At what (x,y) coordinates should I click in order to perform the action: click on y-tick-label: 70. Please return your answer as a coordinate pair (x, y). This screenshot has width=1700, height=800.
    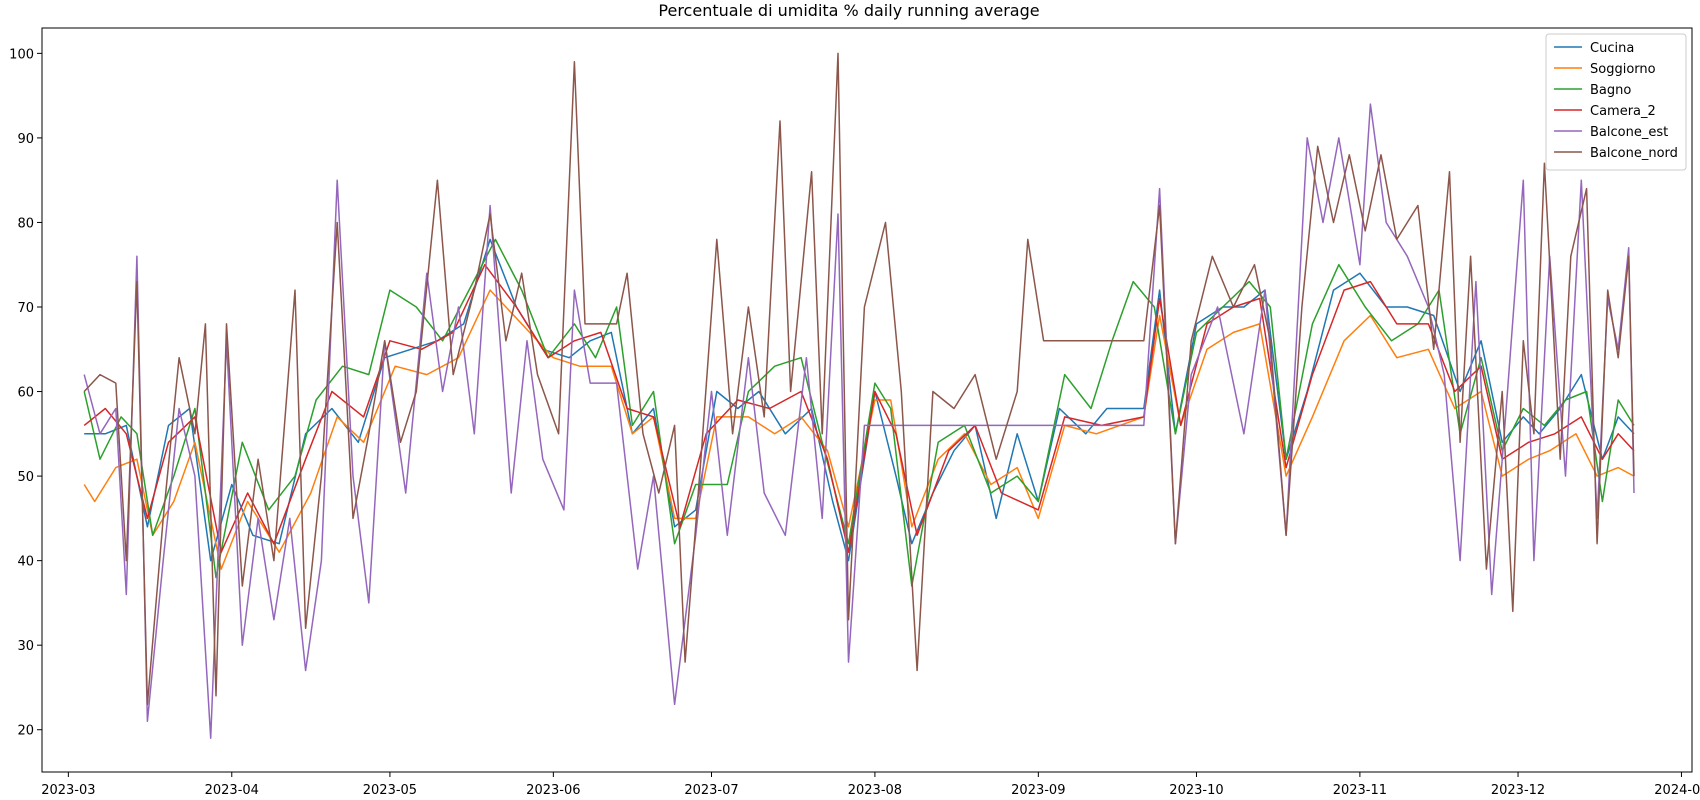
    Looking at the image, I should click on (25, 308).